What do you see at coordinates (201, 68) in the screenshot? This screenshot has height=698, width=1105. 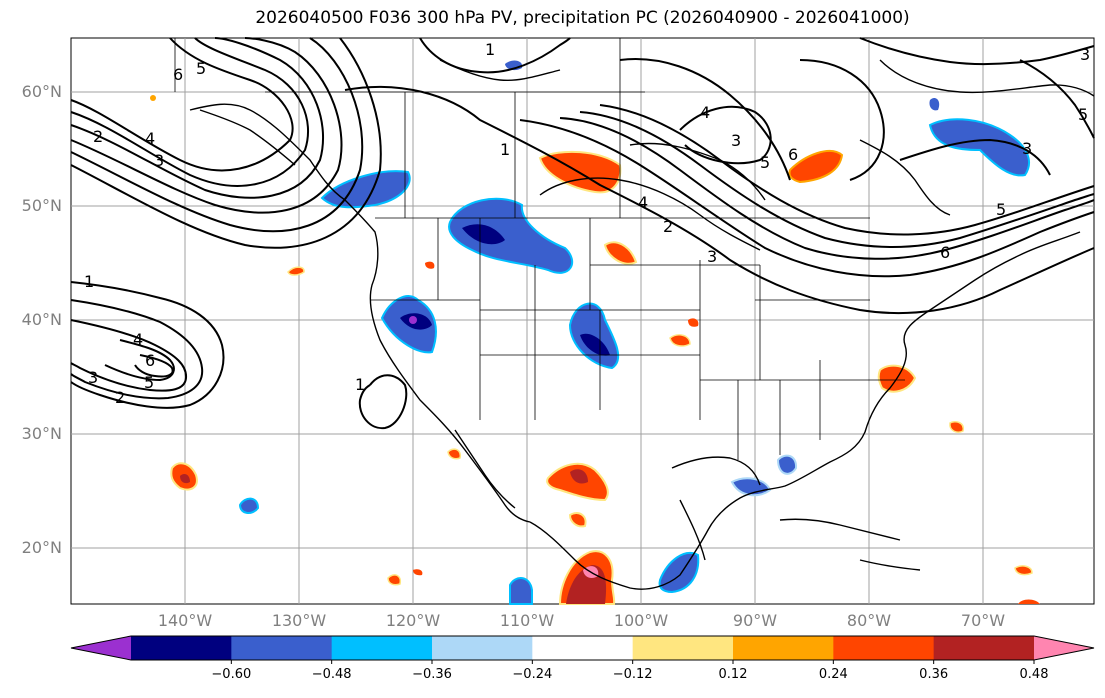 I see `contour-label-5b: 5` at bounding box center [201, 68].